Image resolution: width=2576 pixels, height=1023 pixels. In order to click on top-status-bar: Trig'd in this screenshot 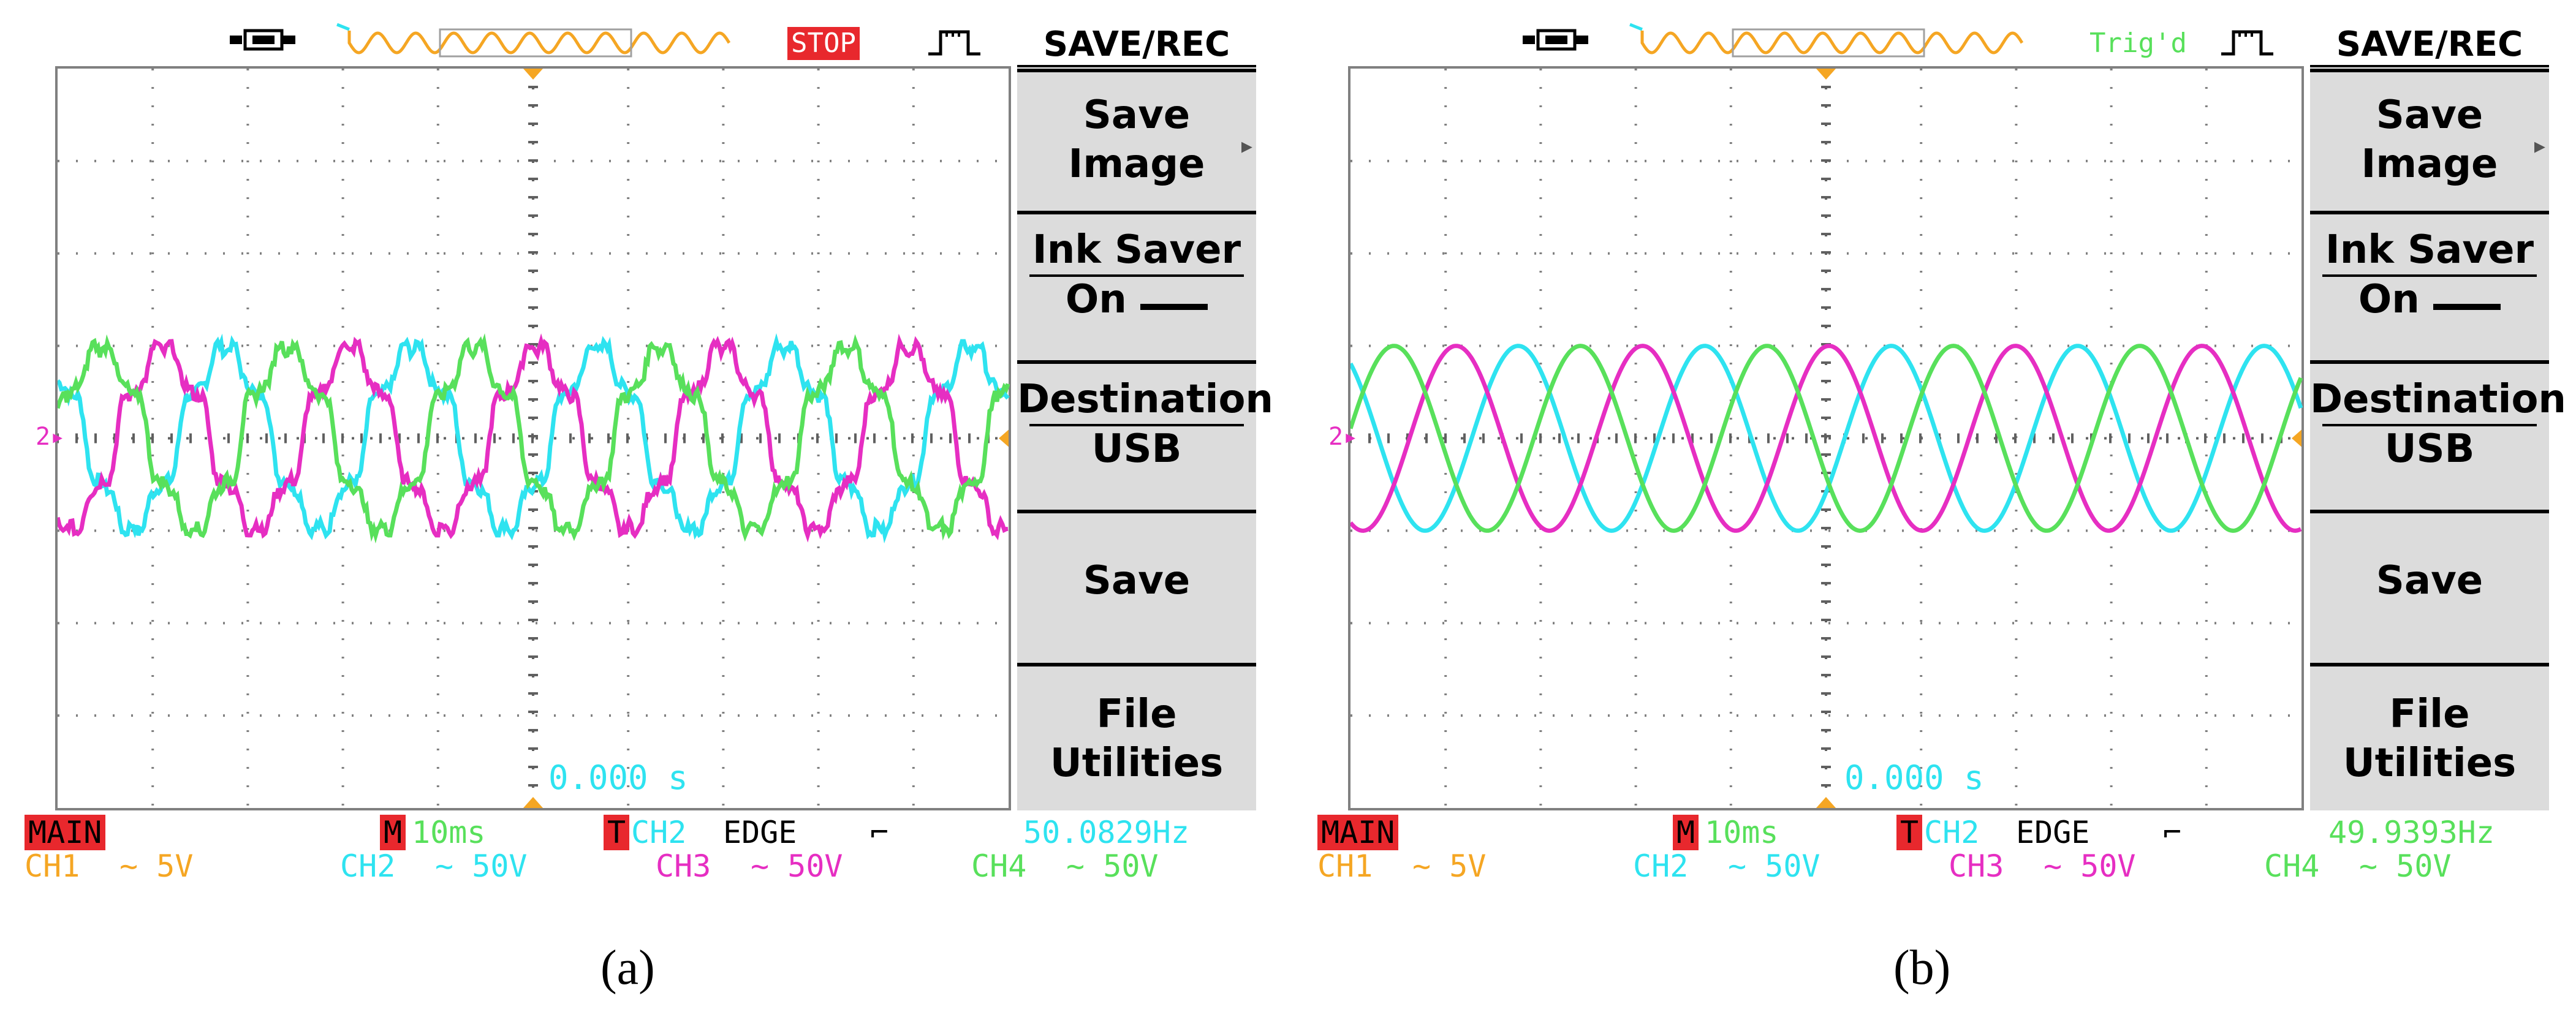, I will do `click(1799, 32)`.